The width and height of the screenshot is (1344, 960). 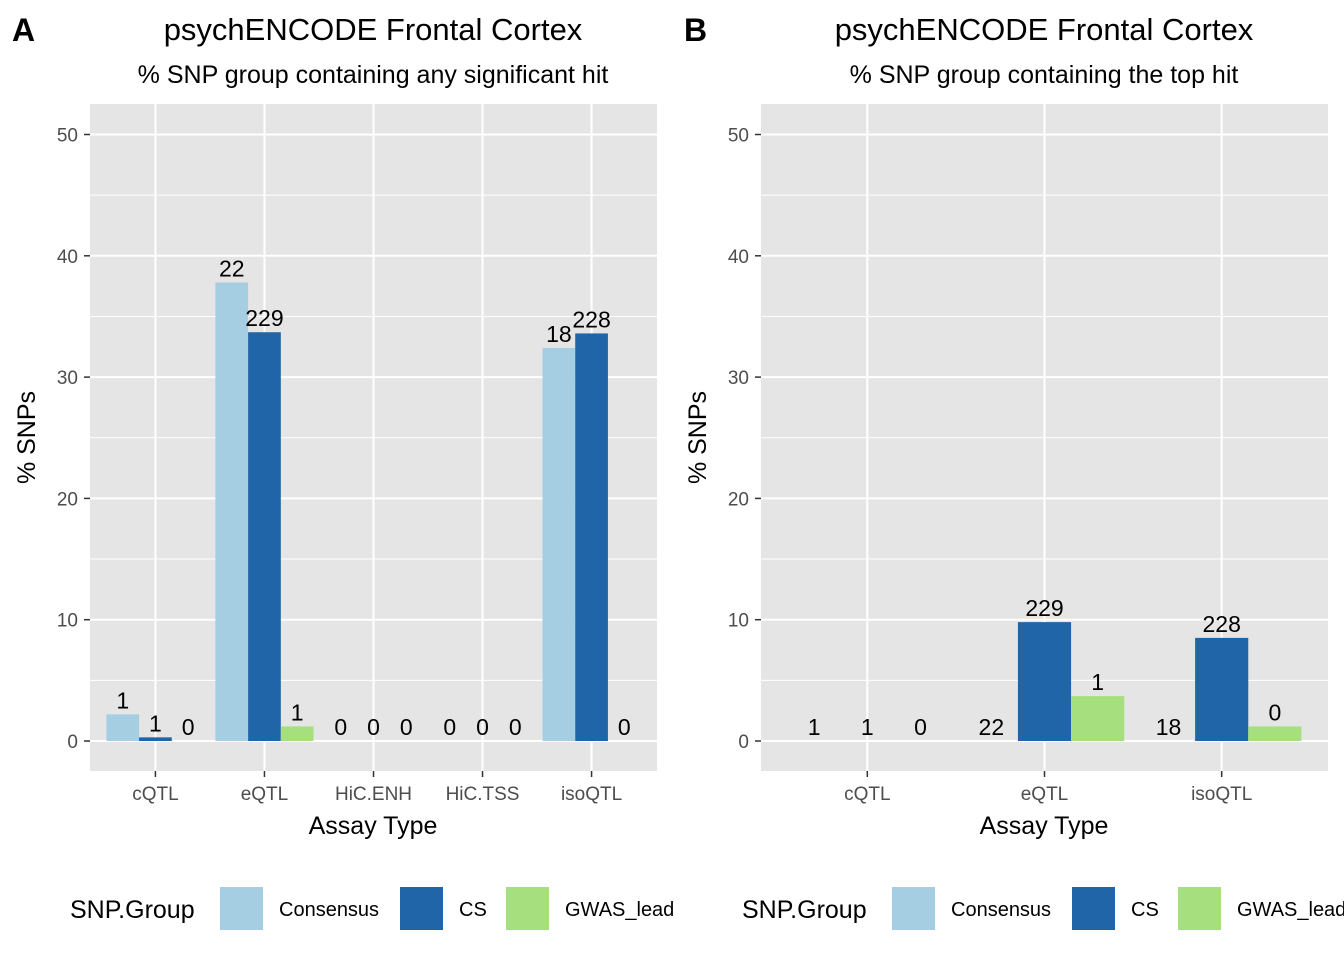 I want to click on bar-Consensus-eQTL, so click(x=232, y=511).